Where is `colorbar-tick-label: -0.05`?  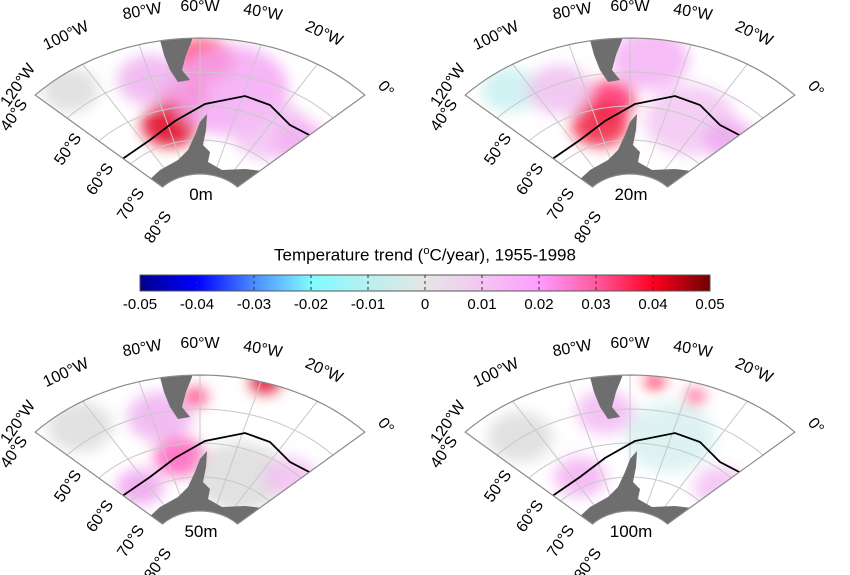 colorbar-tick-label: -0.05 is located at coordinates (140, 304).